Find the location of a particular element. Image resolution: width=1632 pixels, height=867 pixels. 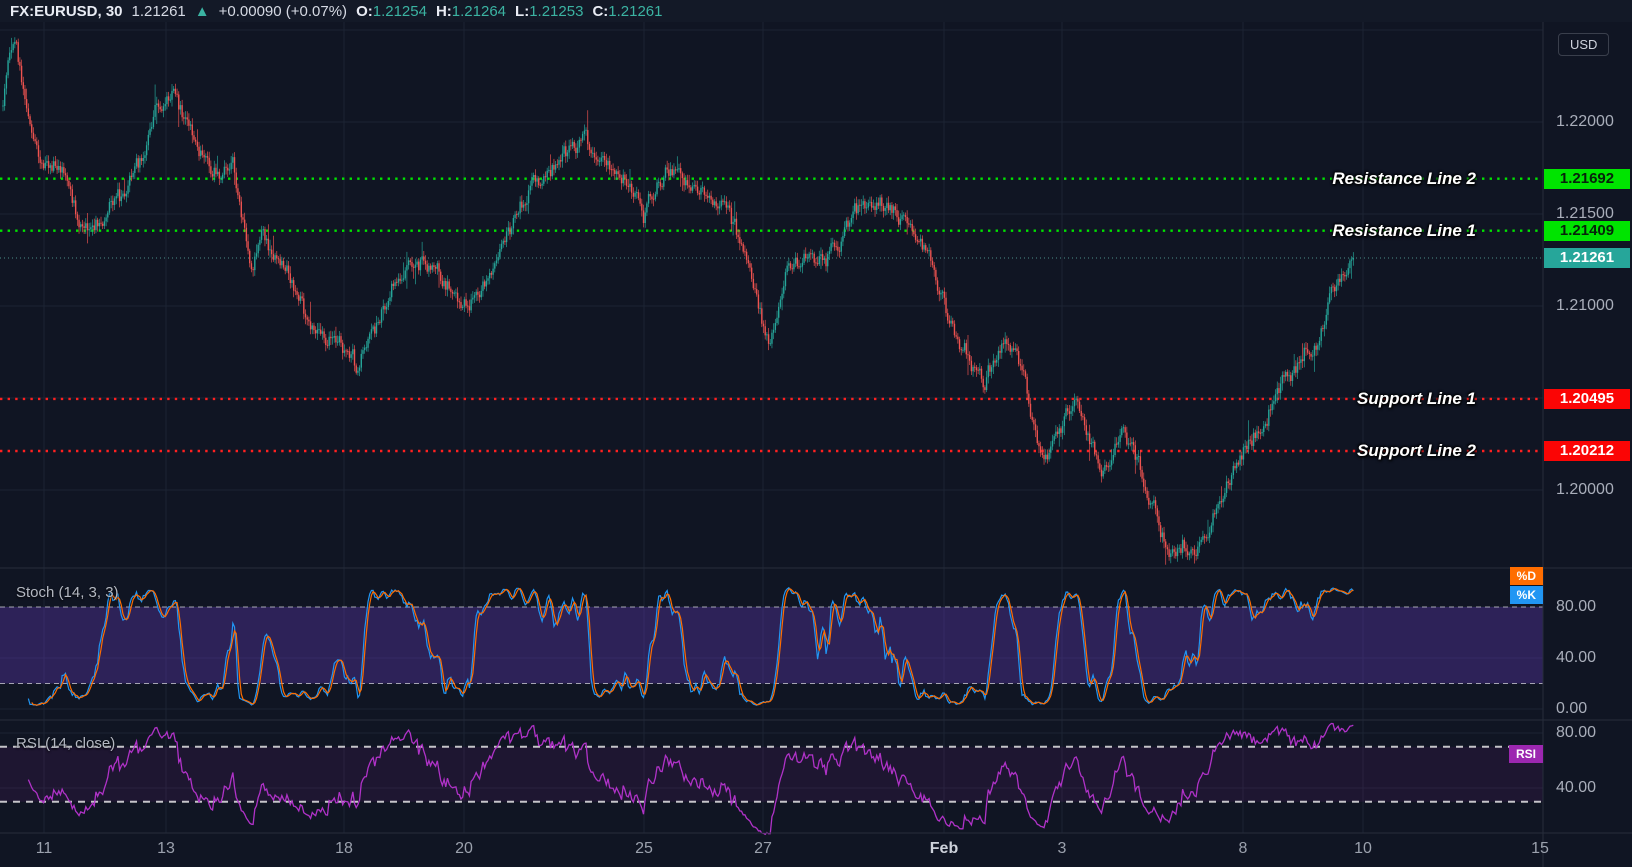

stoch-tick-label: 40.00 is located at coordinates (1576, 657).